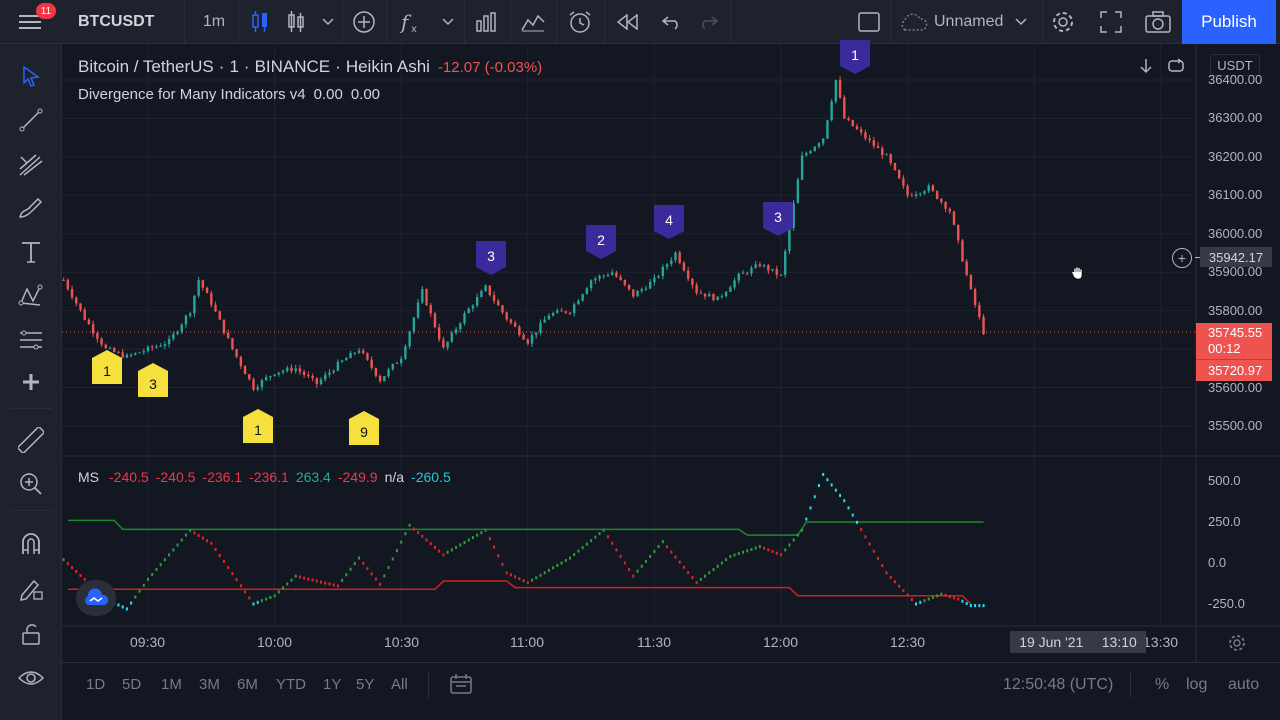  What do you see at coordinates (1176, 66) in the screenshot?
I see `reset-chart-button` at bounding box center [1176, 66].